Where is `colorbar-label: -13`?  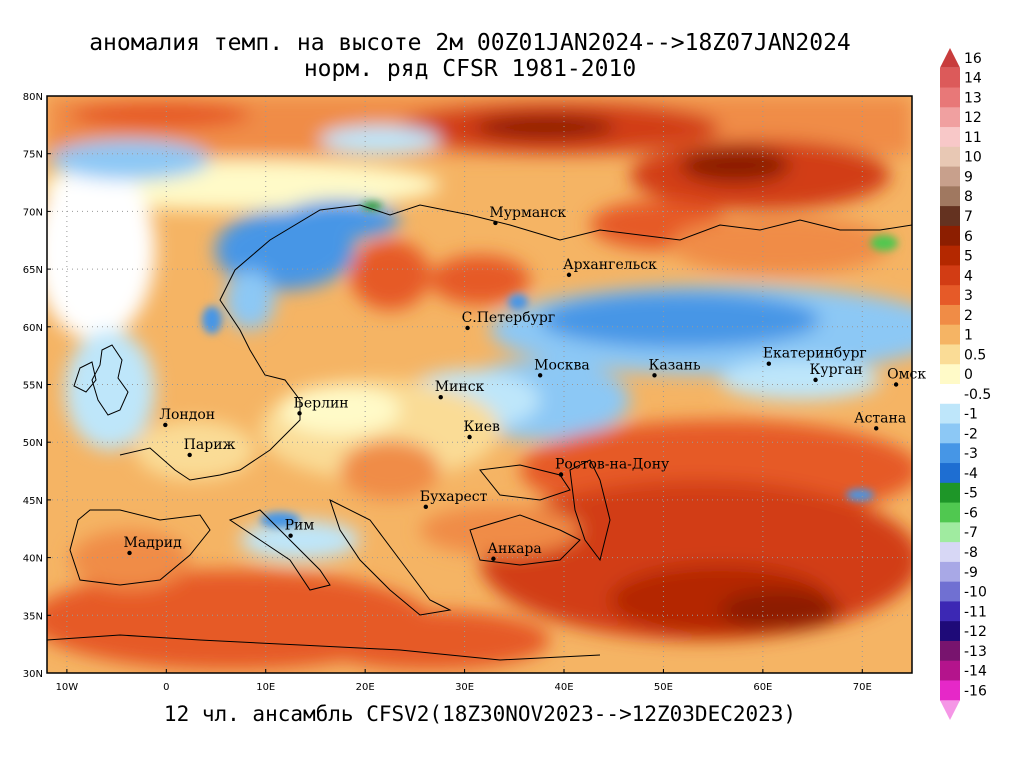 colorbar-label: -13 is located at coordinates (975, 652).